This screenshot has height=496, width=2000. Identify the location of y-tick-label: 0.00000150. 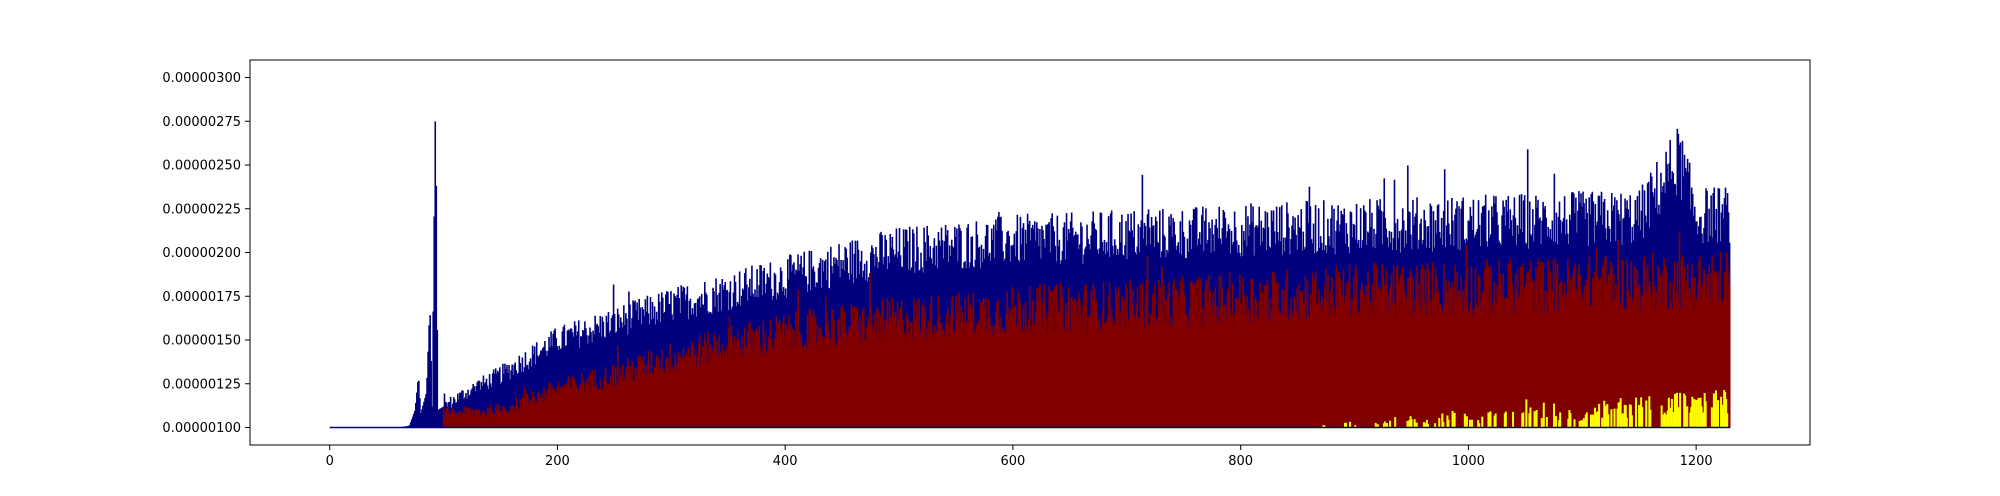
(201, 341).